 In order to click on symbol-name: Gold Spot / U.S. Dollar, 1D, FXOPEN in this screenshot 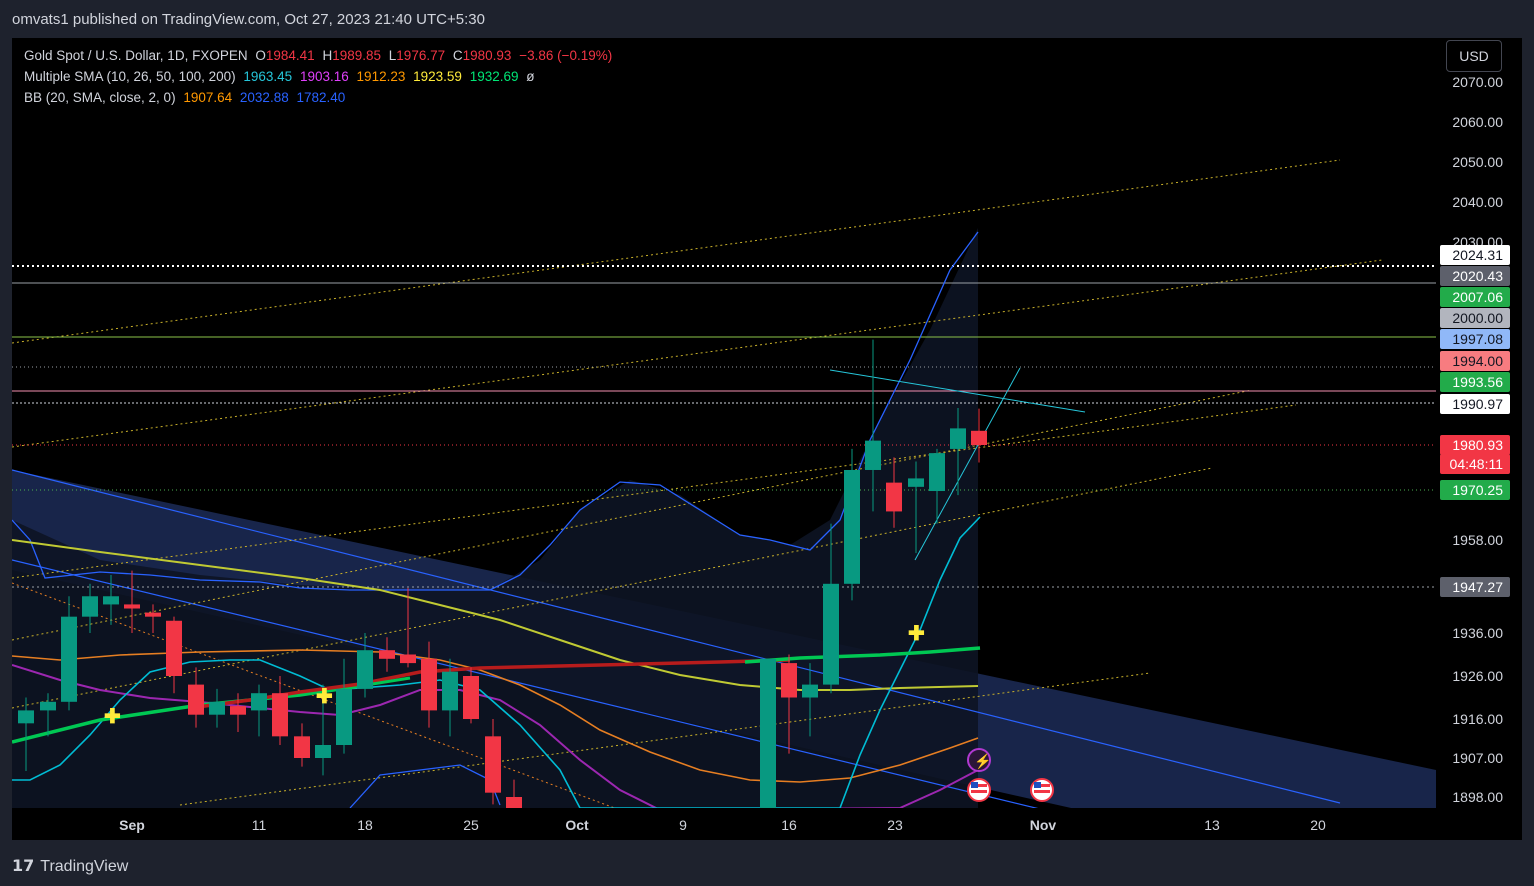, I will do `click(136, 55)`.